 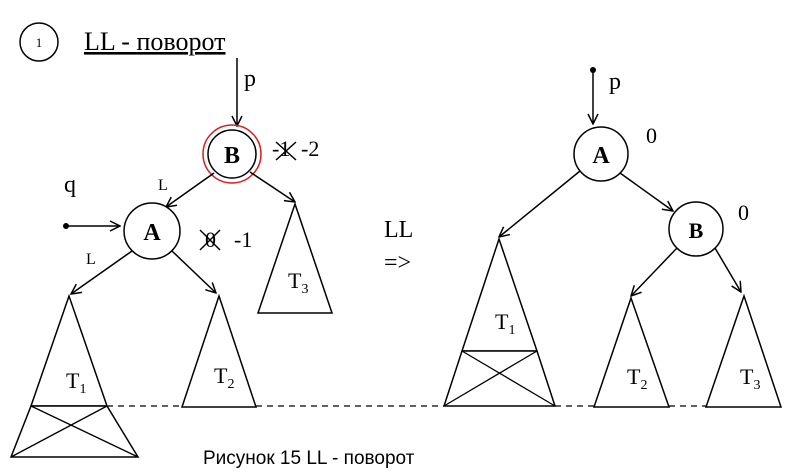 I want to click on highlight-ring, so click(x=232, y=154).